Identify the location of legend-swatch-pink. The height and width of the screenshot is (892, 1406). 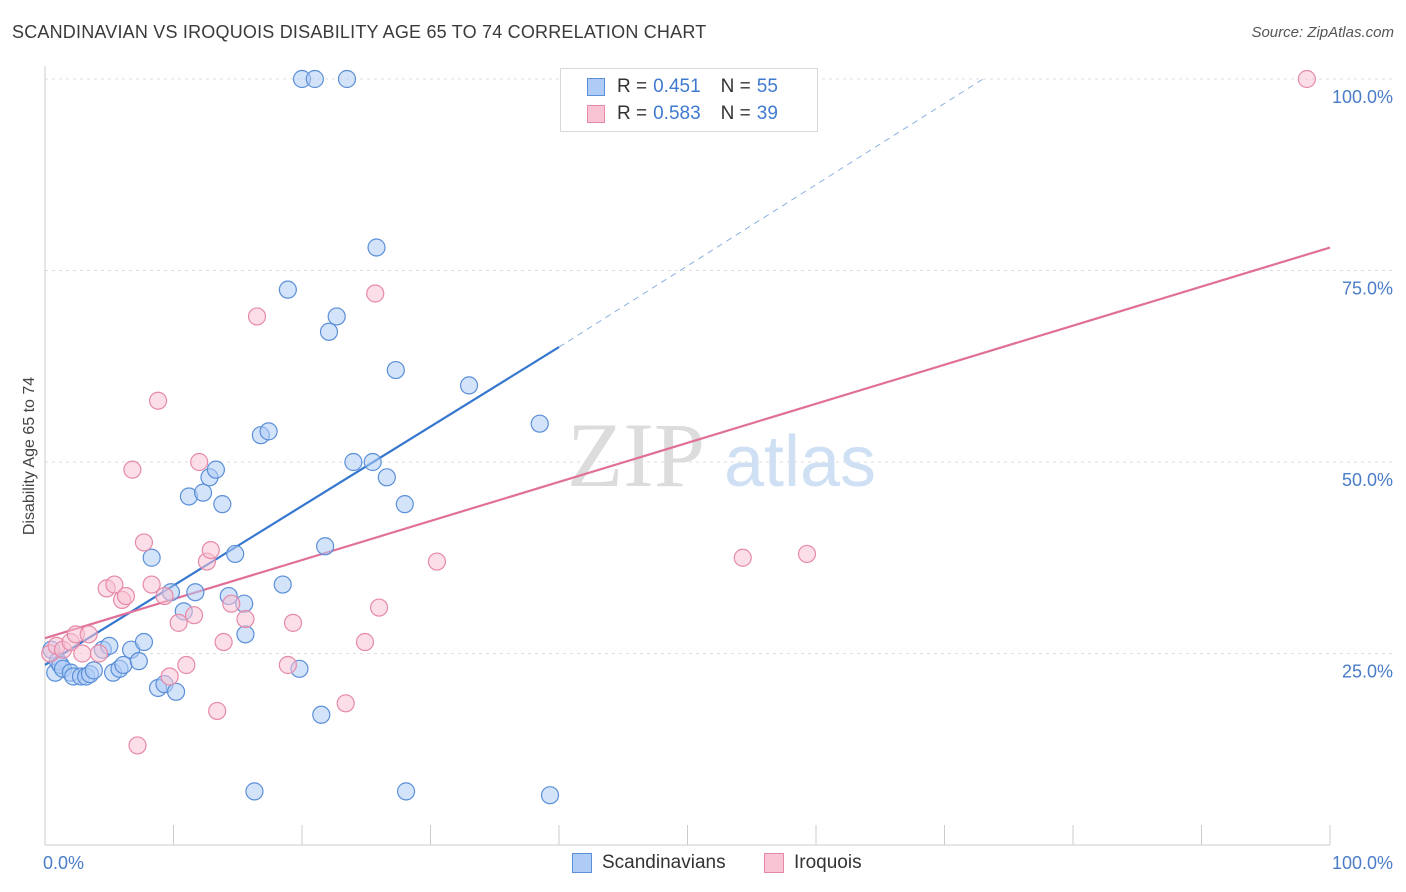
(596, 114).